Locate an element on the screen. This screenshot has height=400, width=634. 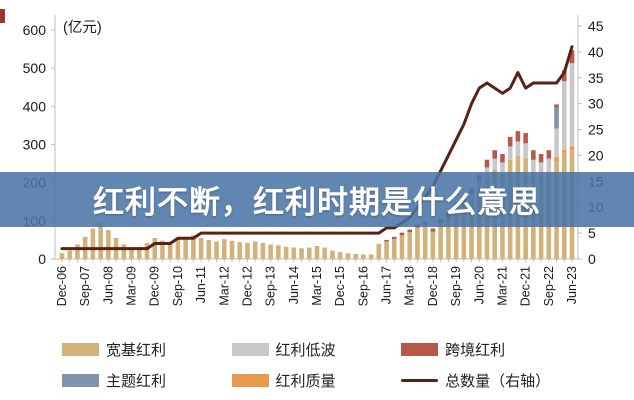
axis-tick-label: 500 is located at coordinates (35, 68).